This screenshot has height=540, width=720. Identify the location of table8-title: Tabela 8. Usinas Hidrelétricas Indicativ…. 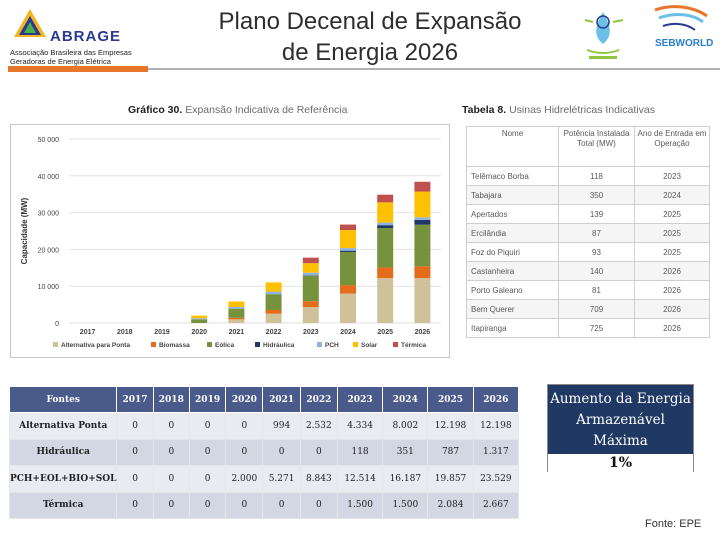
(558, 110).